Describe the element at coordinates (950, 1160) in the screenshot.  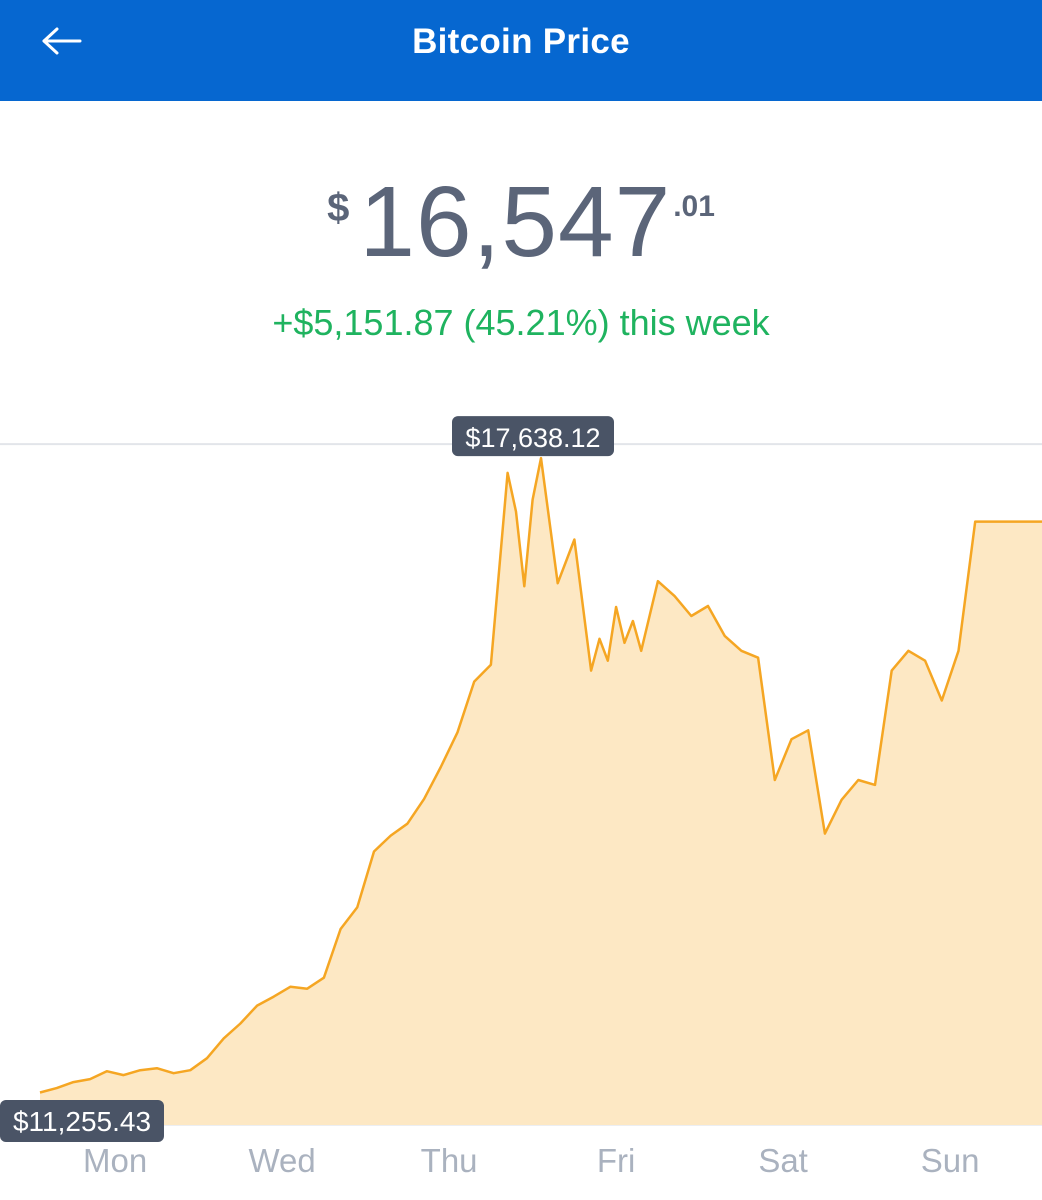
I see `x-tick-label-sun: Sun` at that location.